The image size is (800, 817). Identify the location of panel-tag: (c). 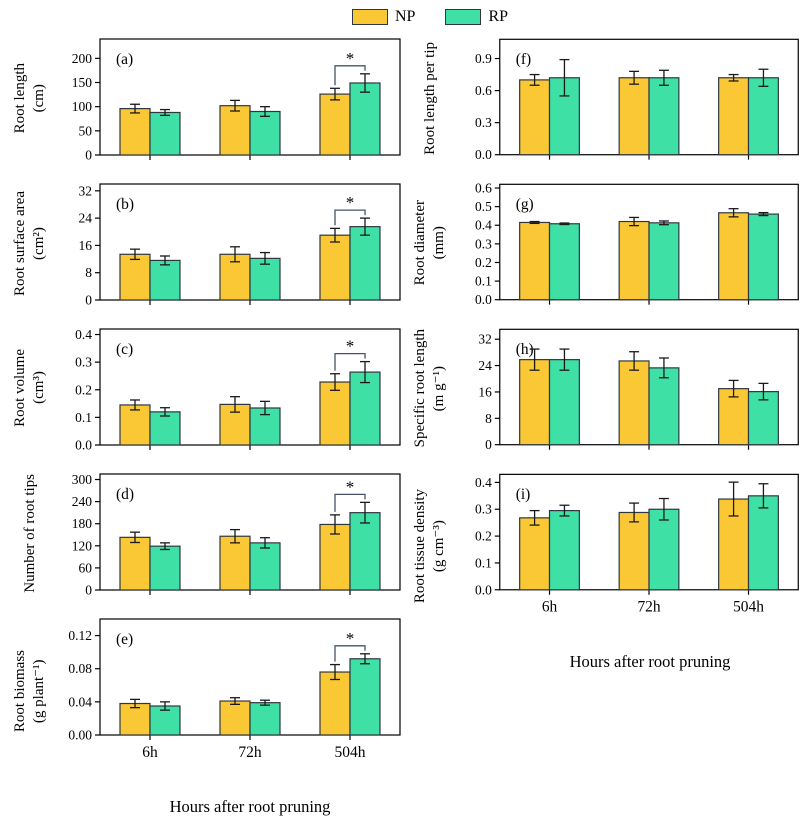
(124, 349).